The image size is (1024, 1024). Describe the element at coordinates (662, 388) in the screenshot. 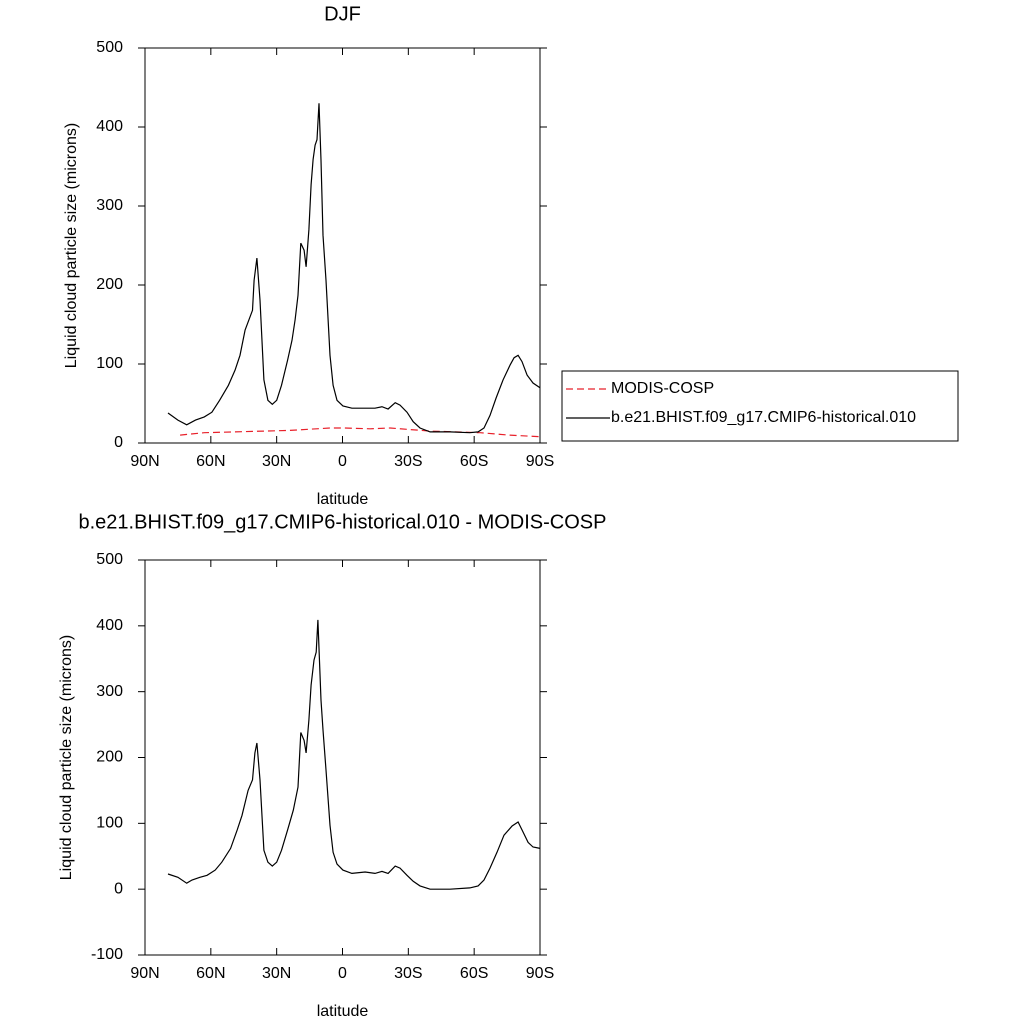

I see `legend-label: MODIS-COSP` at that location.